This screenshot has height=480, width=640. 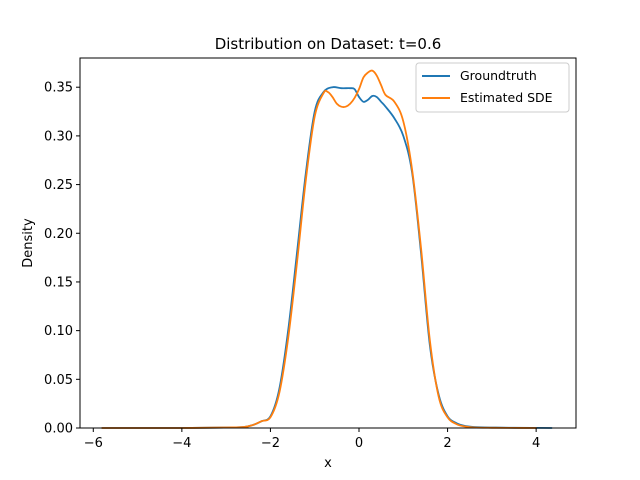 What do you see at coordinates (359, 443) in the screenshot?
I see `x-tick-label: 0` at bounding box center [359, 443].